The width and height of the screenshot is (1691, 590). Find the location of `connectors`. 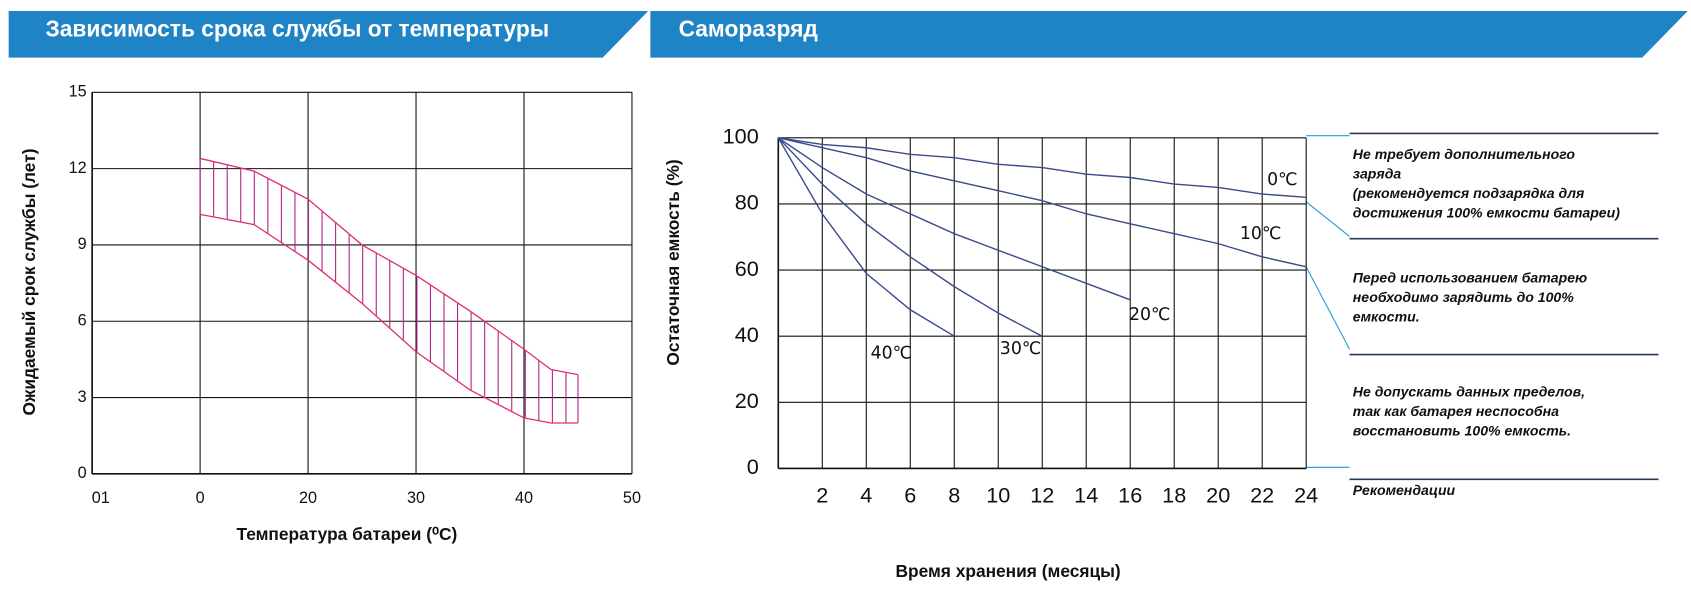

connectors is located at coordinates (1328, 301).